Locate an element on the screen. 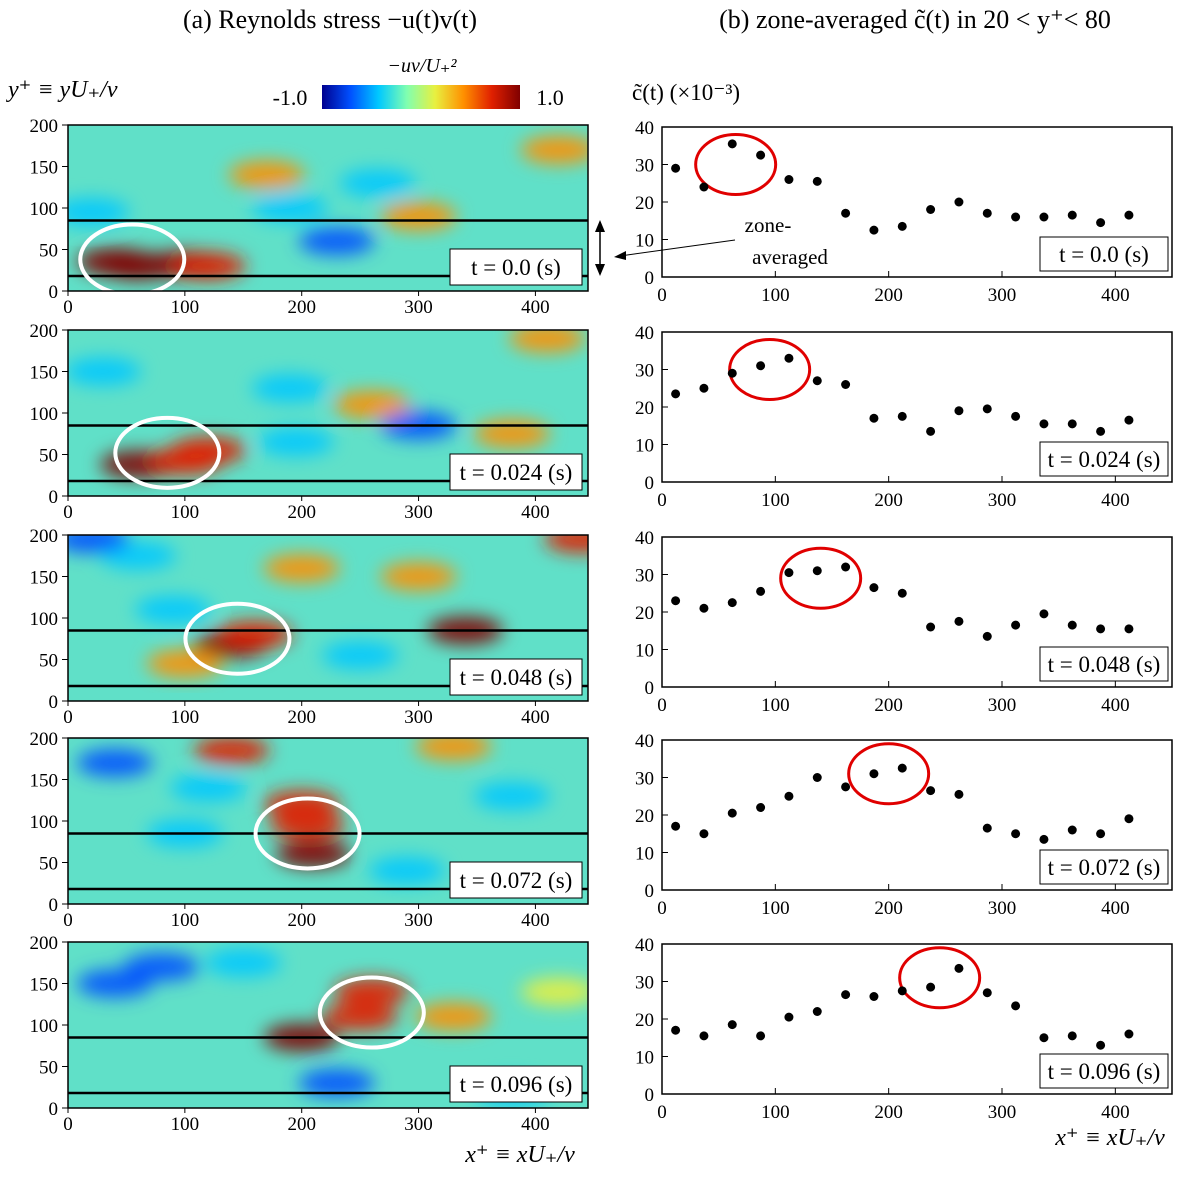 The height and width of the screenshot is (1177, 1199). ytick-label: 100 is located at coordinates (44, 619).